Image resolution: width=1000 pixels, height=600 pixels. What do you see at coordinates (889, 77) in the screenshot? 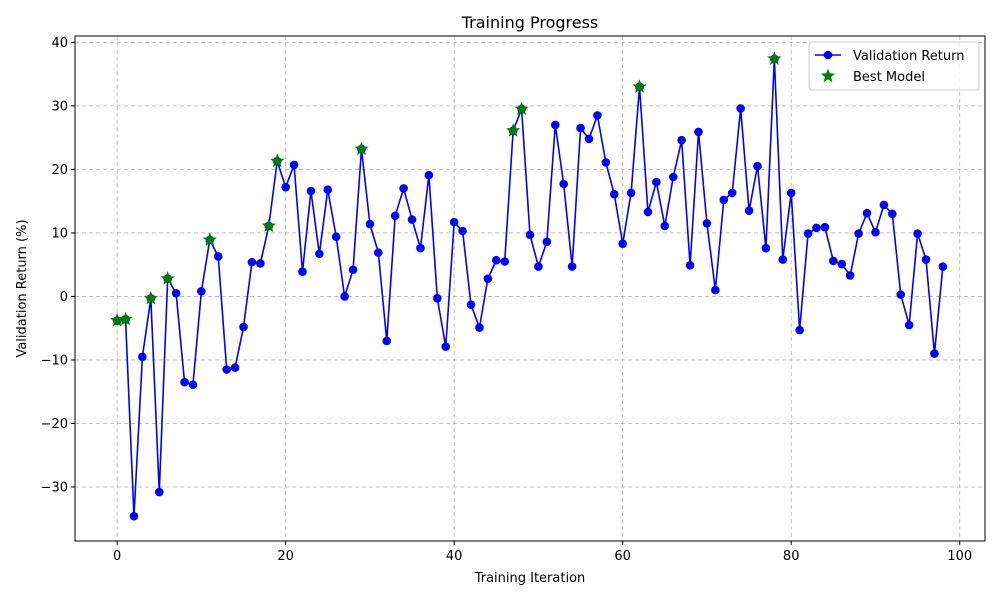
I see `legend-label-best-model: Best Model` at bounding box center [889, 77].